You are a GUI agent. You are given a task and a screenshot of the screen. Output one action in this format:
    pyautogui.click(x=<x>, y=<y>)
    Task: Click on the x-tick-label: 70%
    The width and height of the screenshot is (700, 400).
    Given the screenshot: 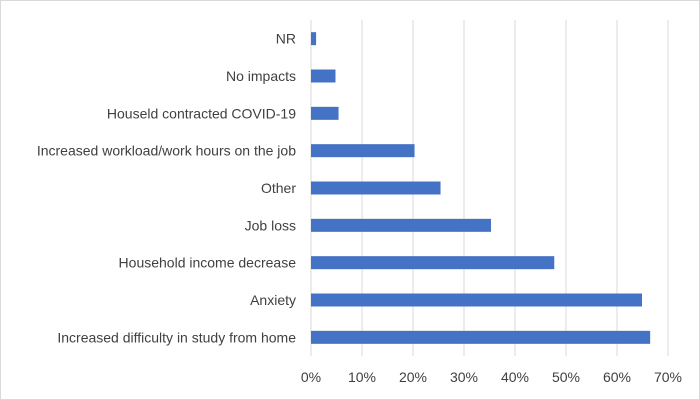 What is the action you would take?
    pyautogui.click(x=668, y=377)
    